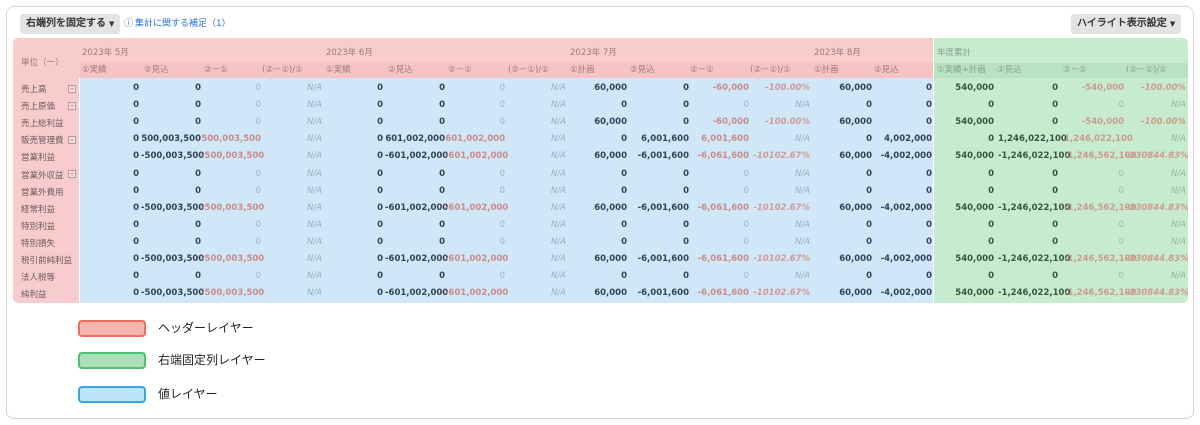 This screenshot has height=425, width=1200. Describe the element at coordinates (1061, 170) in the screenshot. I see `fixed-column-layer` at that location.